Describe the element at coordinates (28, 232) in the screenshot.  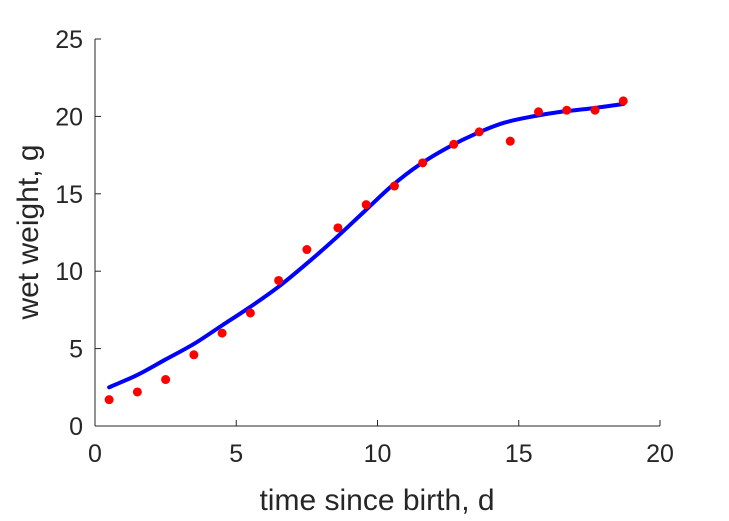
I see `y-axis-label: wet weight, g` at that location.